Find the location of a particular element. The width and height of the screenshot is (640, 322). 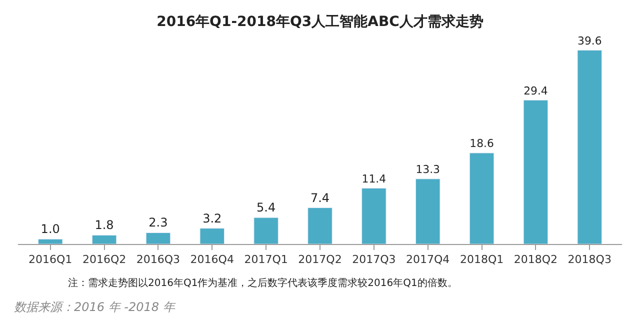

x-tick-label: 2017Q2 is located at coordinates (320, 259).